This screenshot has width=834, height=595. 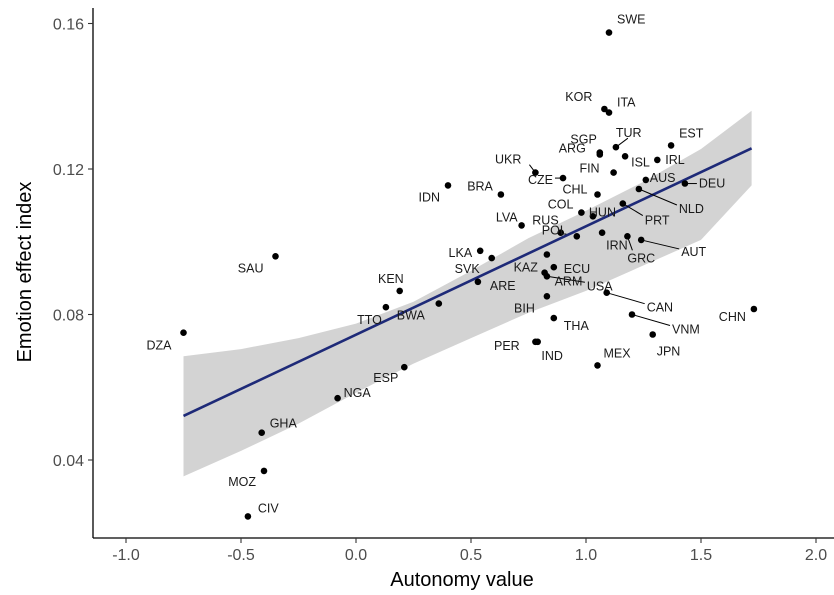 What do you see at coordinates (526, 268) in the screenshot?
I see `label-kaz: KAZ` at bounding box center [526, 268].